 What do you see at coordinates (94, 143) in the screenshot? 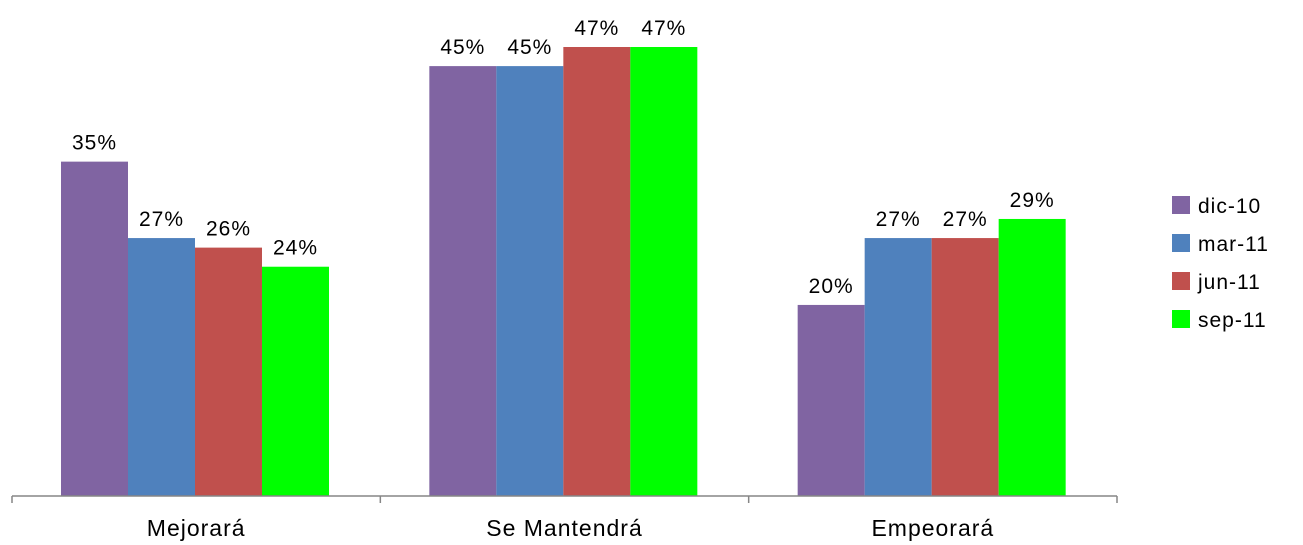
I see `data-label-mejorara-dic-10: 35%` at bounding box center [94, 143].